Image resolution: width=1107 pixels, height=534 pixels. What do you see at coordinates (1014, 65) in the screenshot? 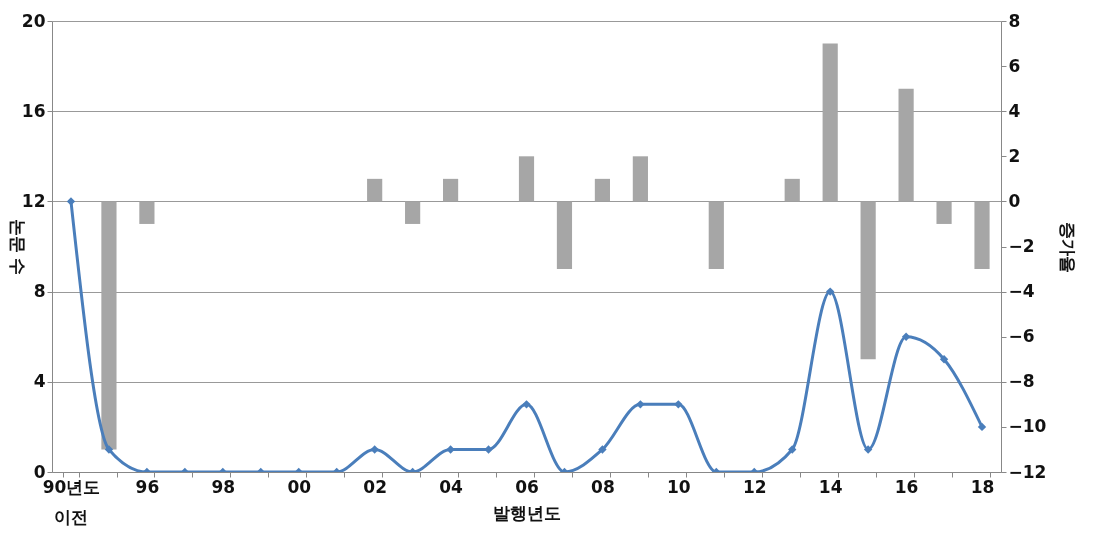
I see `y2-tick-label: 6` at bounding box center [1014, 65].